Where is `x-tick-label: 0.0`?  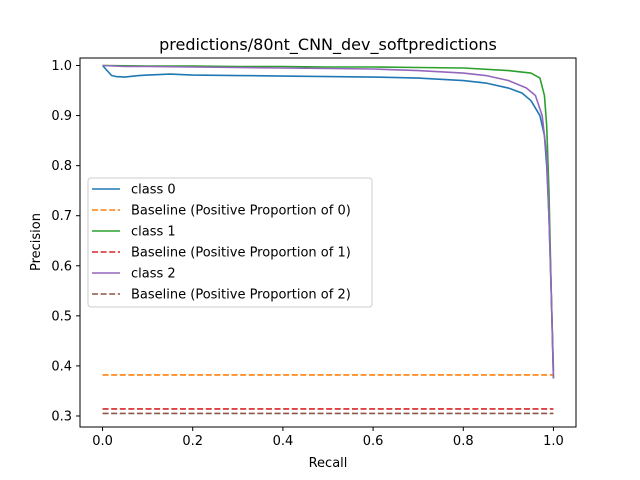
x-tick-label: 0.0 is located at coordinates (102, 441).